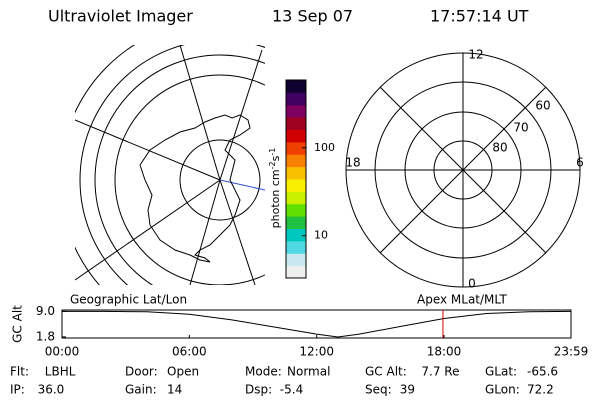 The width and height of the screenshot is (600, 400). Describe the element at coordinates (472, 284) in the screenshot. I see `mlt-label: 0` at that location.